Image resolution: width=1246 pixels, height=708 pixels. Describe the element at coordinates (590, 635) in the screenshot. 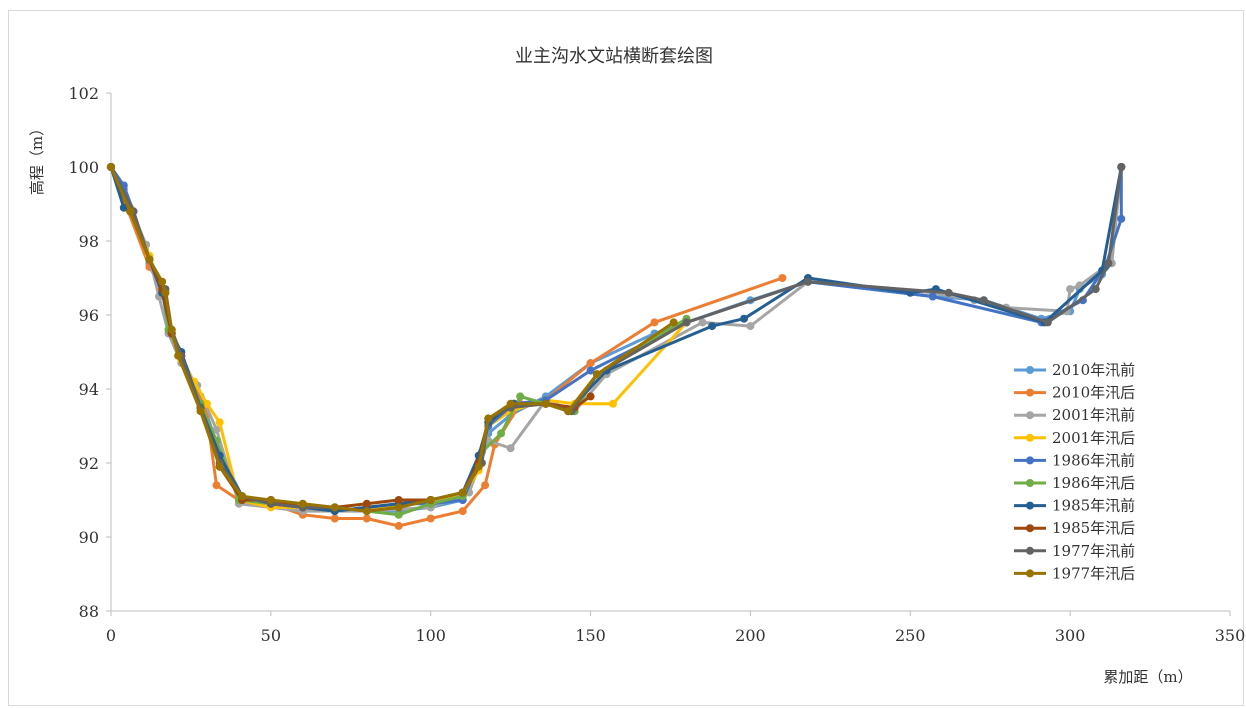

I see `x-tick-label: 150` at that location.